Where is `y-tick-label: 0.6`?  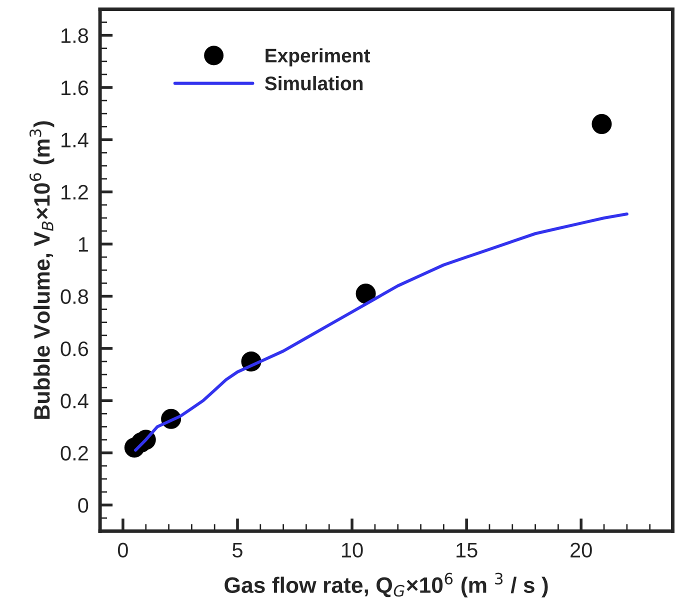 y-tick-label: 0.6 is located at coordinates (74, 348).